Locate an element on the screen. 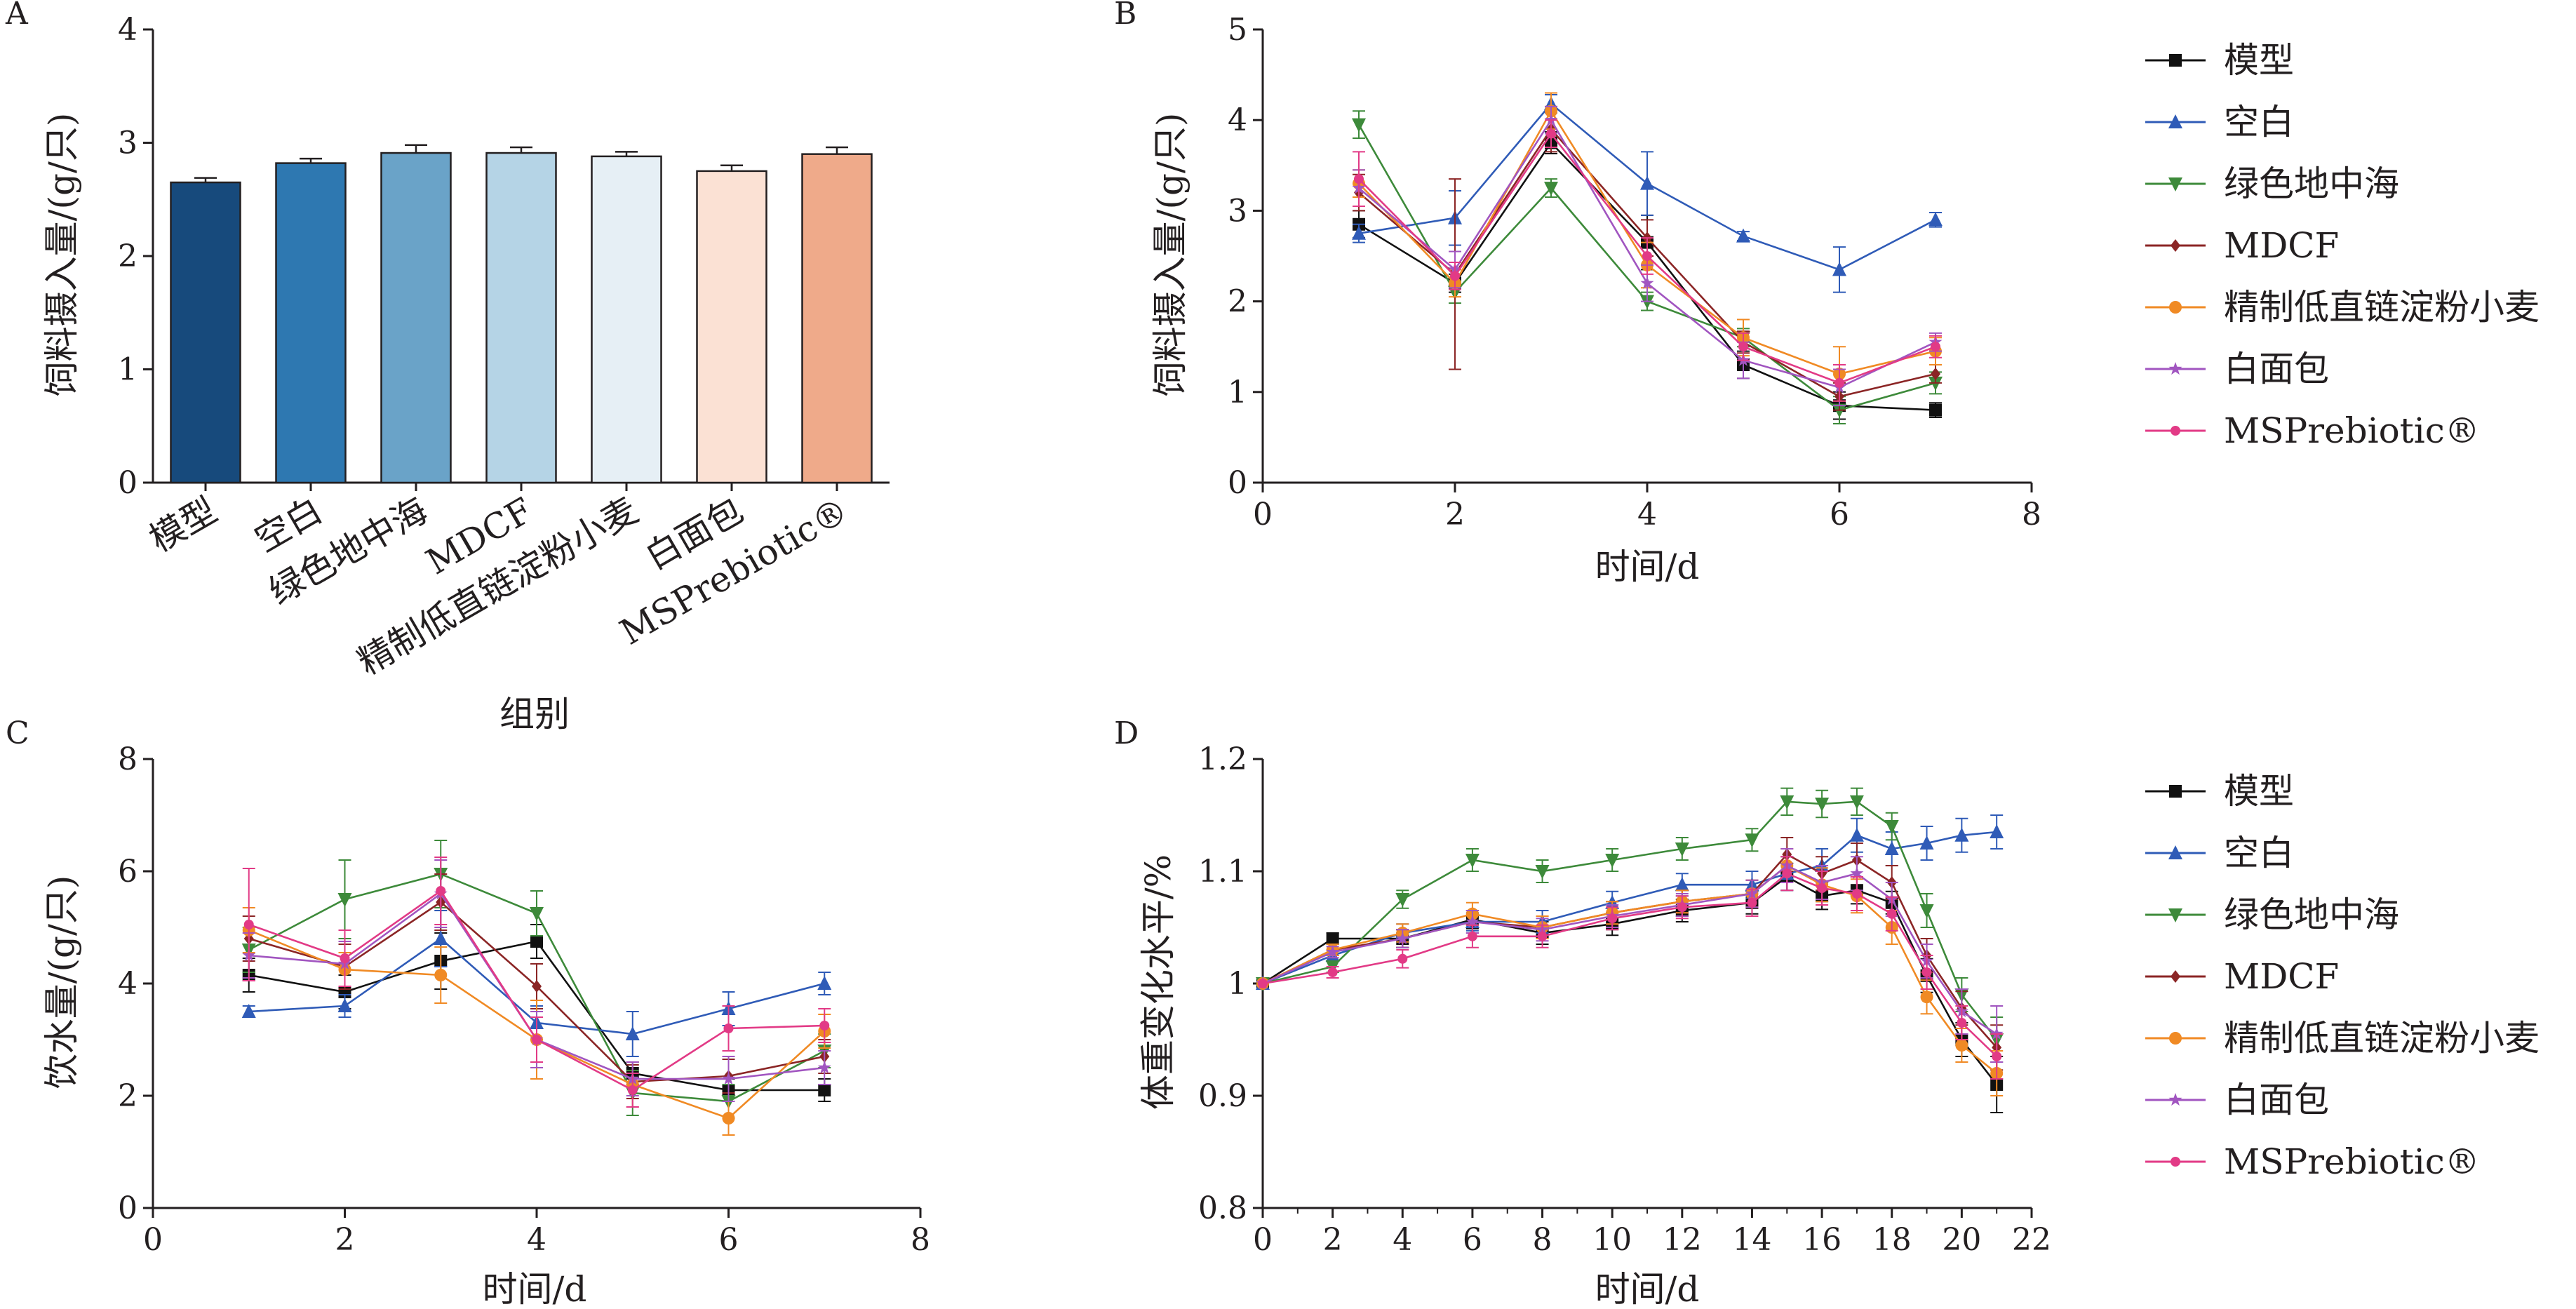 The height and width of the screenshot is (1309, 2576). panel-d-y-tick-label: 0.9 is located at coordinates (1222, 1096).